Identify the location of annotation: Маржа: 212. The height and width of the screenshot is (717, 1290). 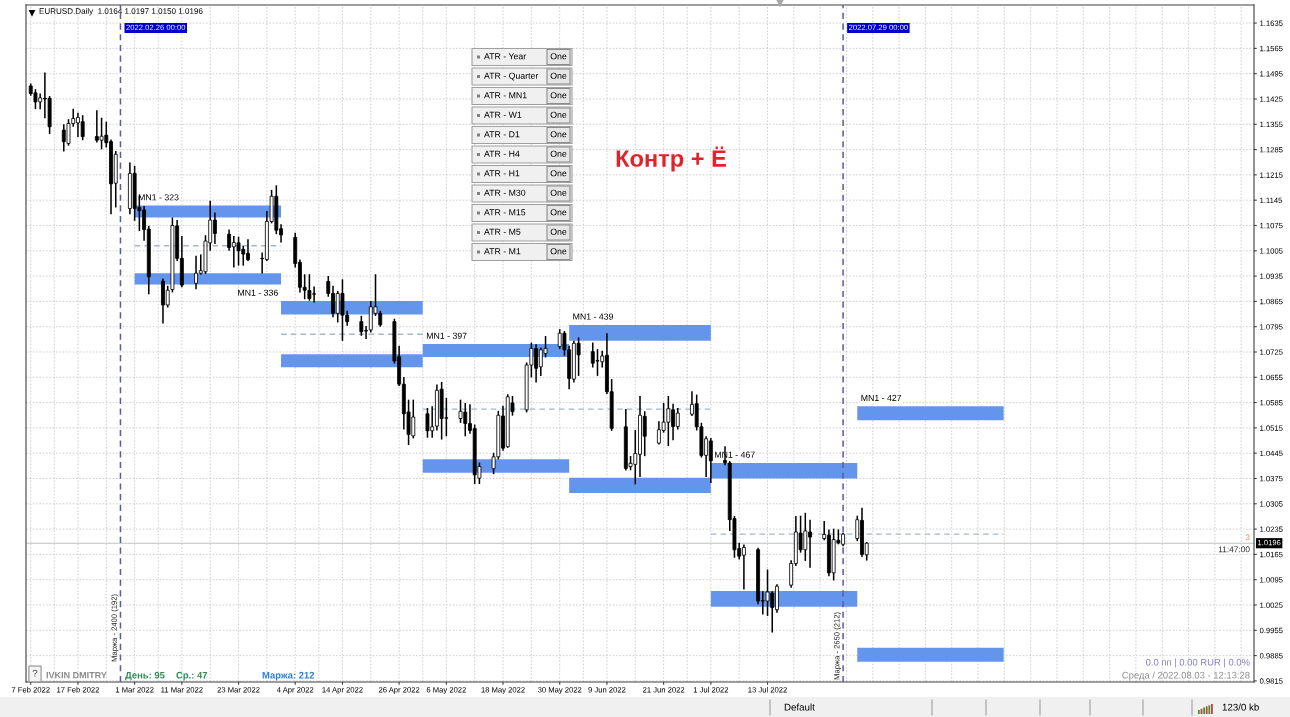
(288, 676).